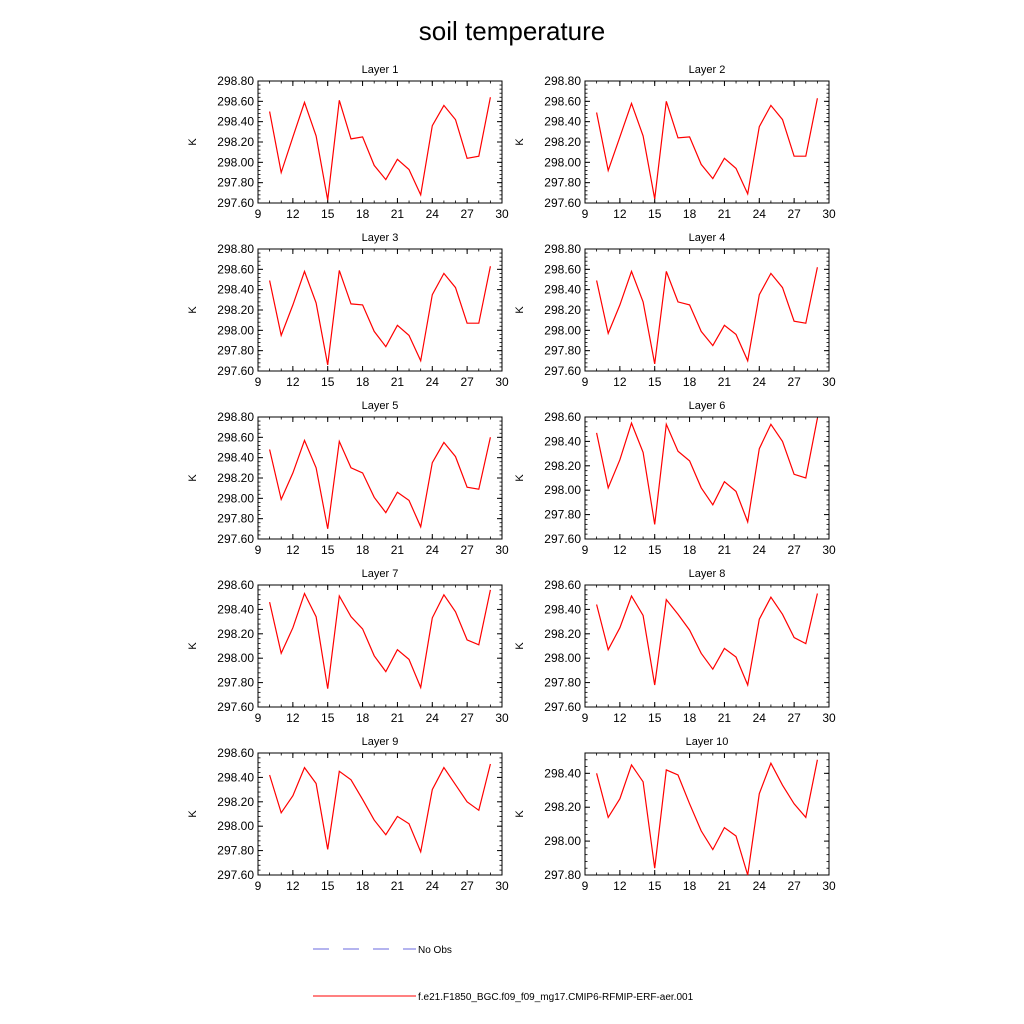 The image size is (1024, 1024). I want to click on panel-title: Layer 2, so click(707, 70).